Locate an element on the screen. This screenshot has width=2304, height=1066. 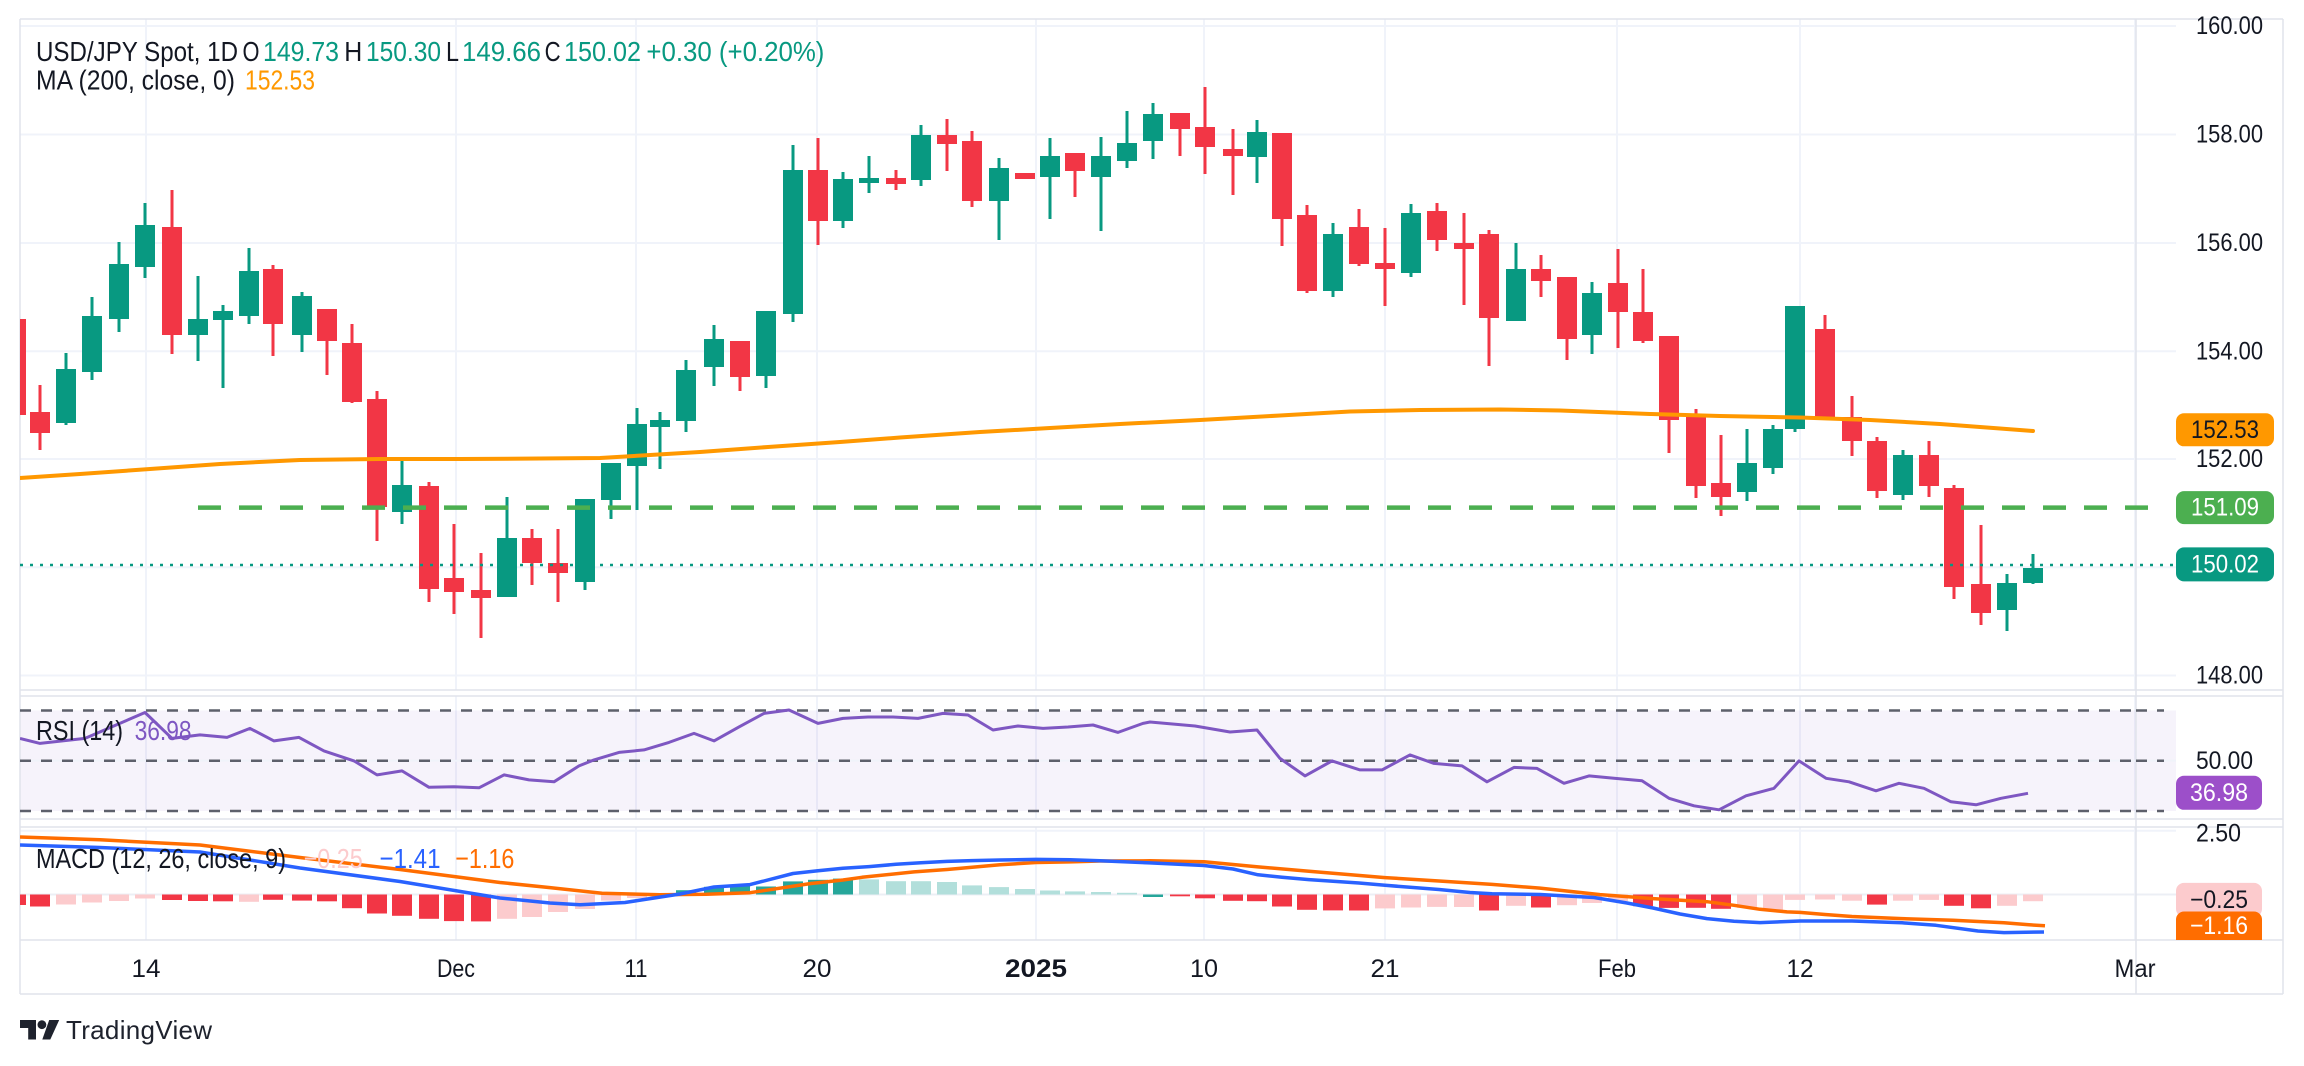
svg-text: 11 is located at coordinates (636, 969).